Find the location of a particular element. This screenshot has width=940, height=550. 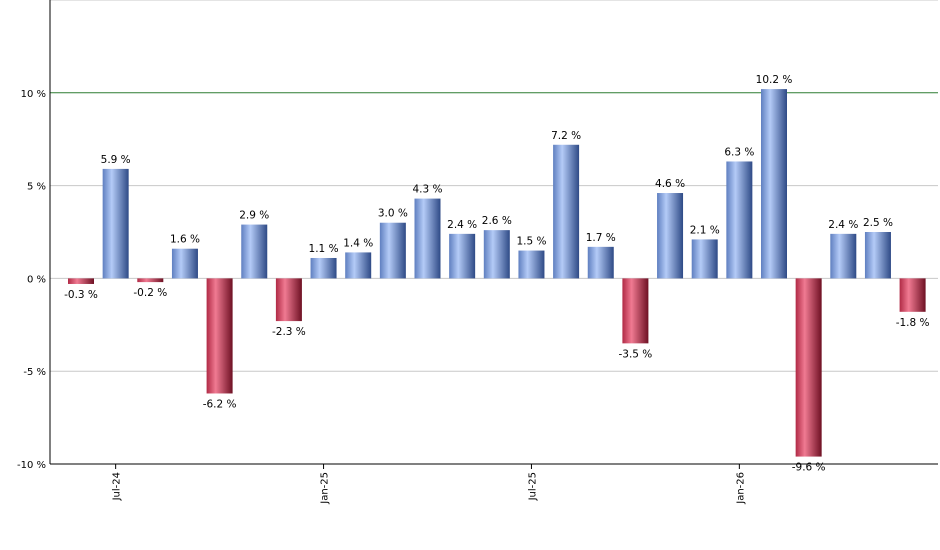

y-axis-tick-labels: -10 % -5 % 0 % 5 % 10 % is located at coordinates (31, 280).